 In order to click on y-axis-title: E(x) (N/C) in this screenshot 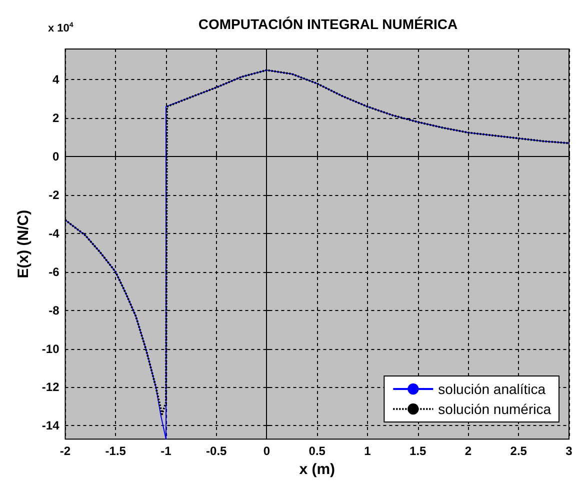, I will do `click(23, 244)`.